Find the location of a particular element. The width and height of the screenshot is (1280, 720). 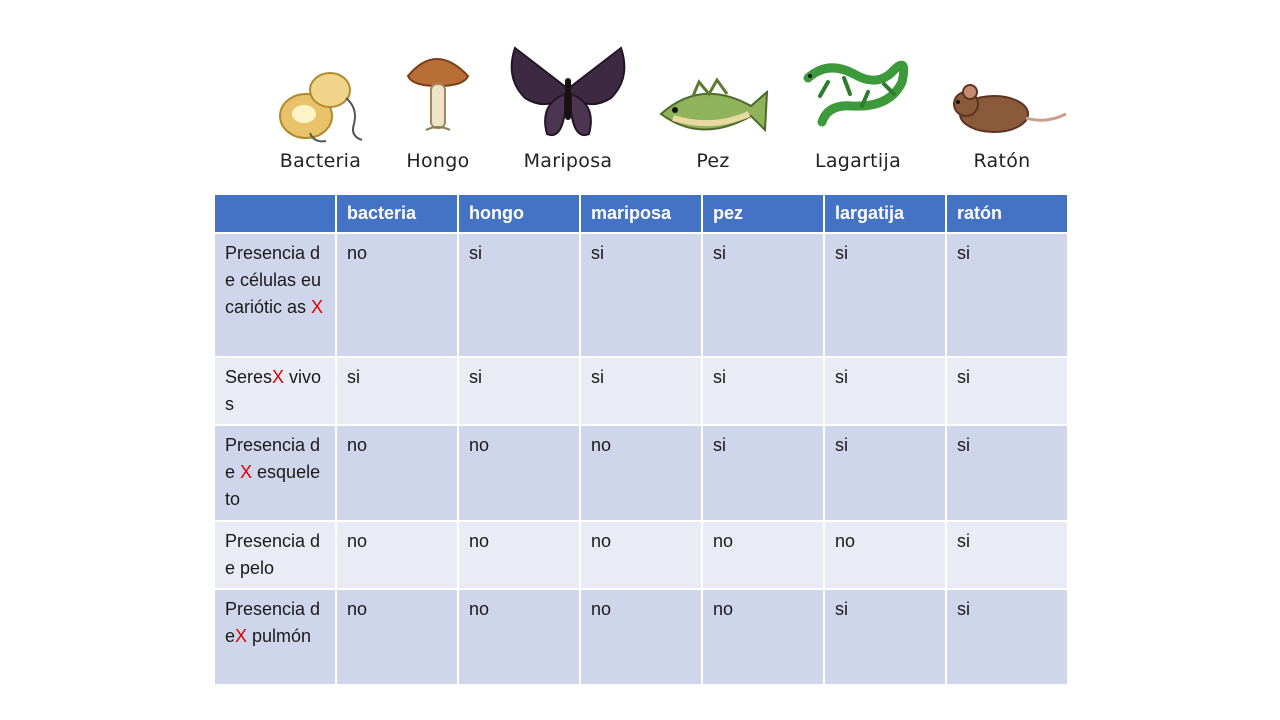

butterfly-label: Mariposa is located at coordinates (568, 161).